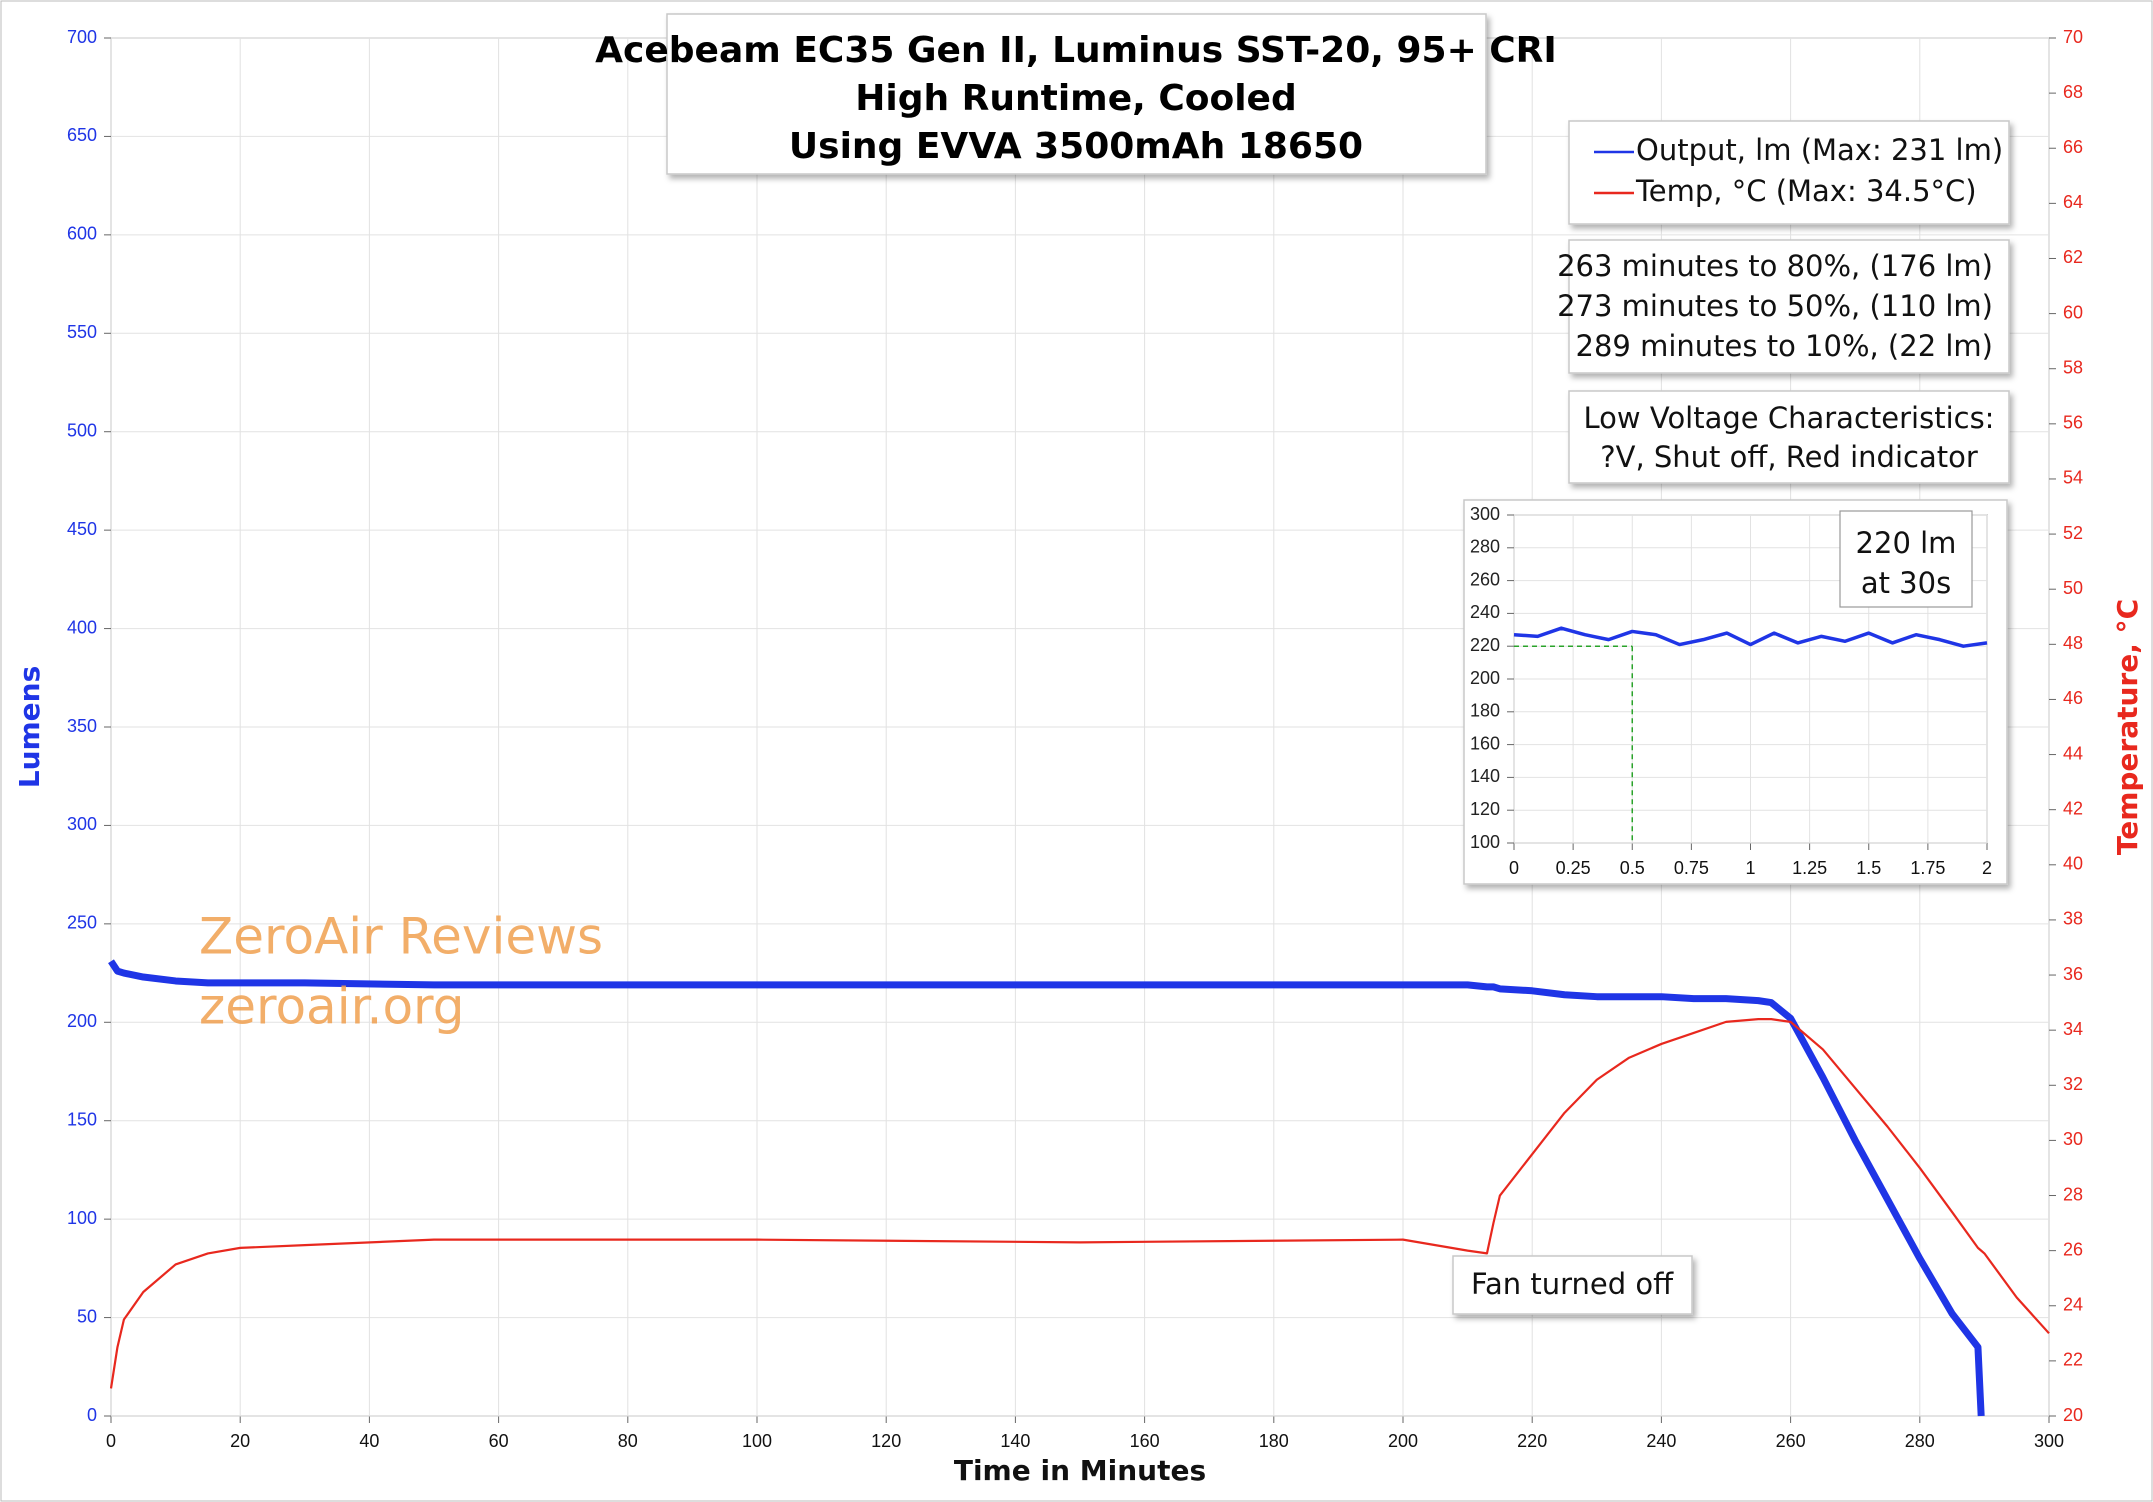 Image resolution: width=2153 pixels, height=1502 pixels. I want to click on y-tick-label: 180, so click(1485, 711).